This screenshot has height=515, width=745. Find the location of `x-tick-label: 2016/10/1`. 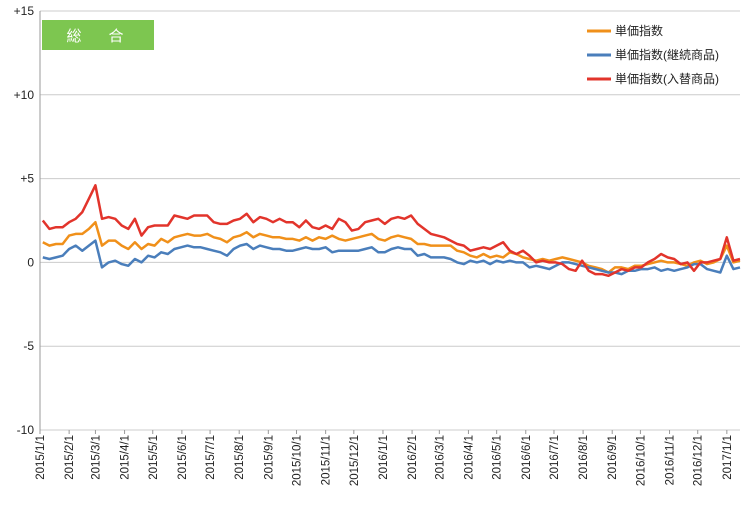

x-tick-label: 2016/10/1 is located at coordinates (641, 460).